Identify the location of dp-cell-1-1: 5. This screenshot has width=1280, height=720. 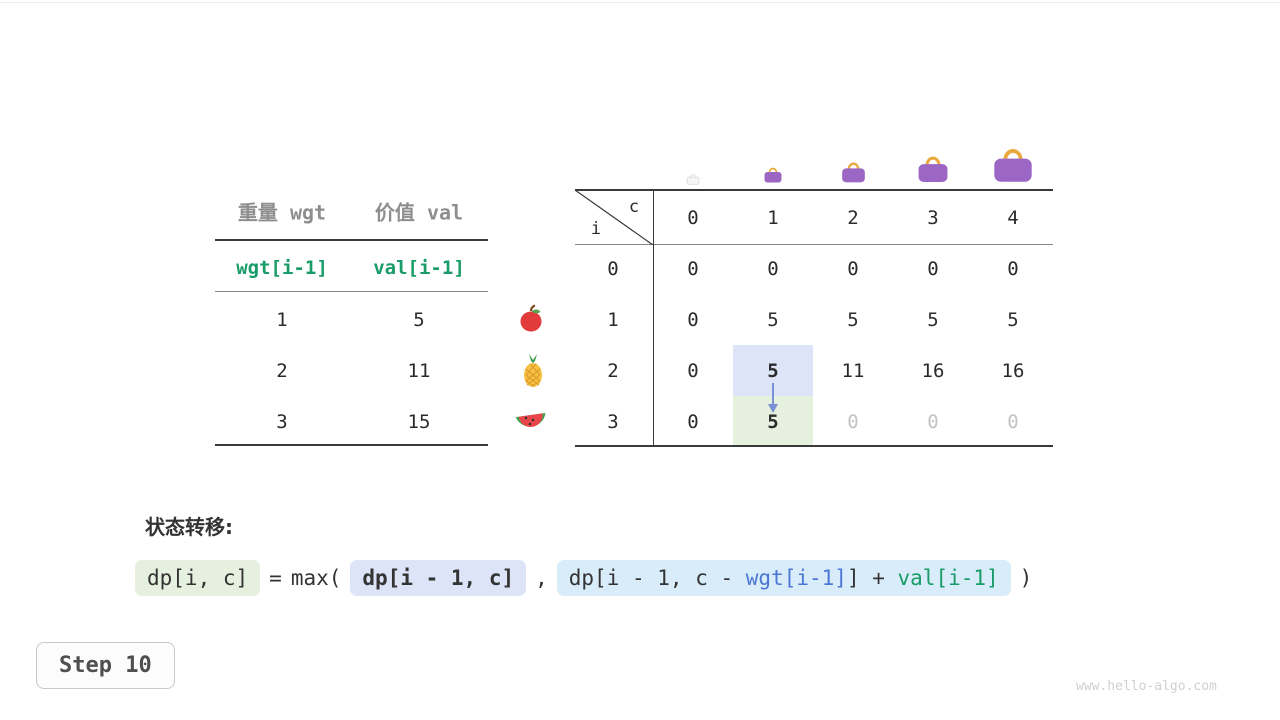
(773, 320).